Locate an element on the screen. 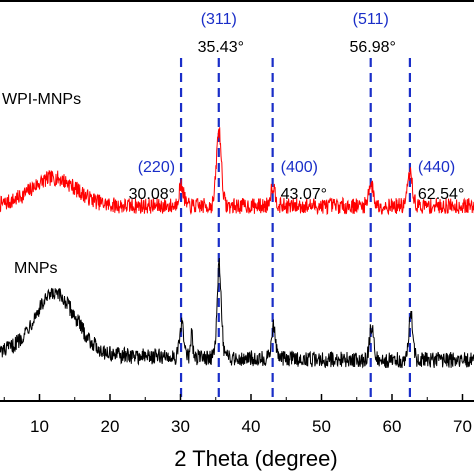 The height and width of the screenshot is (474, 474). angle-label: 56.98° is located at coordinates (372, 47).